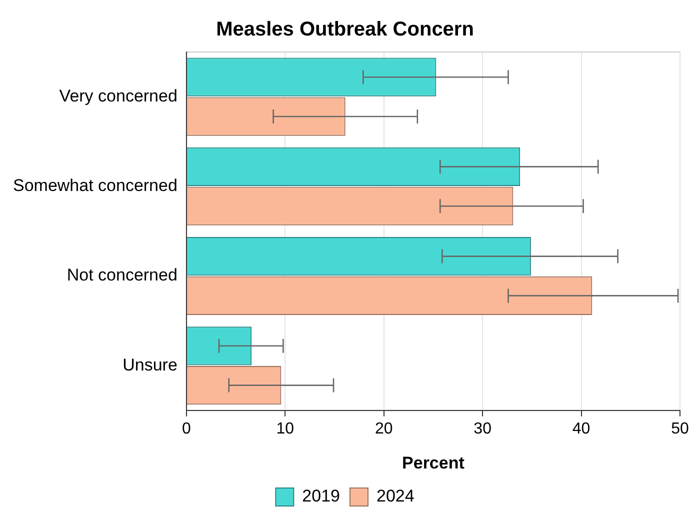 The height and width of the screenshot is (516, 698). What do you see at coordinates (345, 29) in the screenshot?
I see `chart-title: Measles Outbreak Concern` at bounding box center [345, 29].